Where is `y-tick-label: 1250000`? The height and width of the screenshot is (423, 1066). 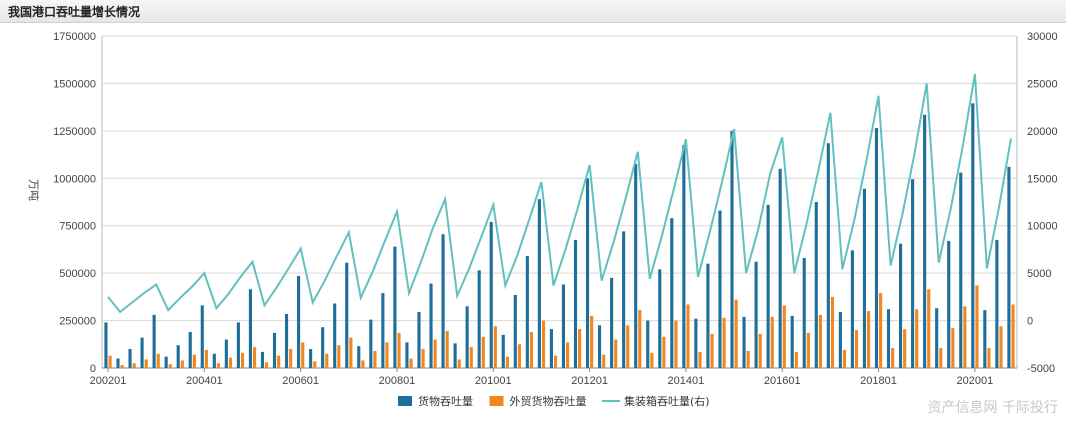 y-tick-label: 1250000 is located at coordinates (74, 132).